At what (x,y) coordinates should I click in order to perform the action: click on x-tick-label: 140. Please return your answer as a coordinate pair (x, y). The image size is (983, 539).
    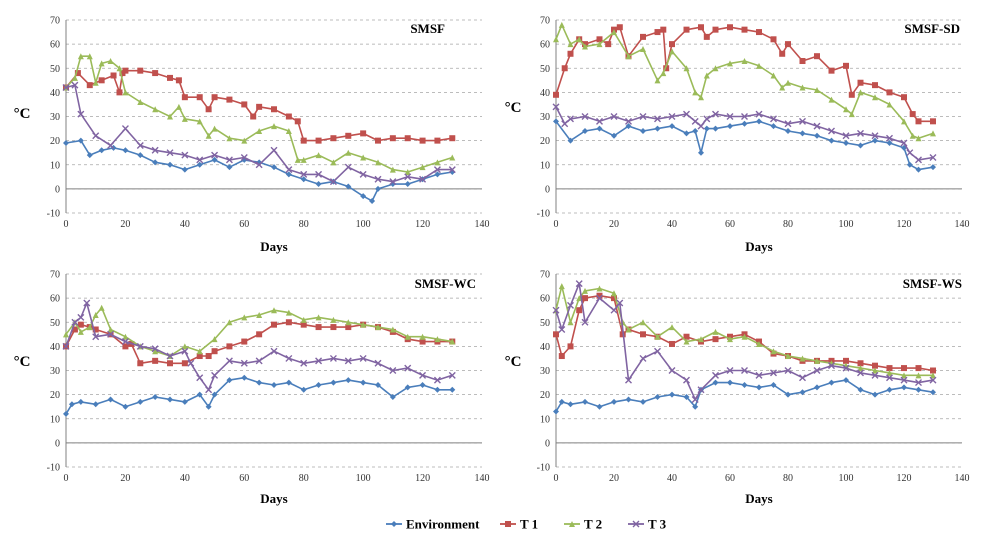
    Looking at the image, I should click on (482, 224).